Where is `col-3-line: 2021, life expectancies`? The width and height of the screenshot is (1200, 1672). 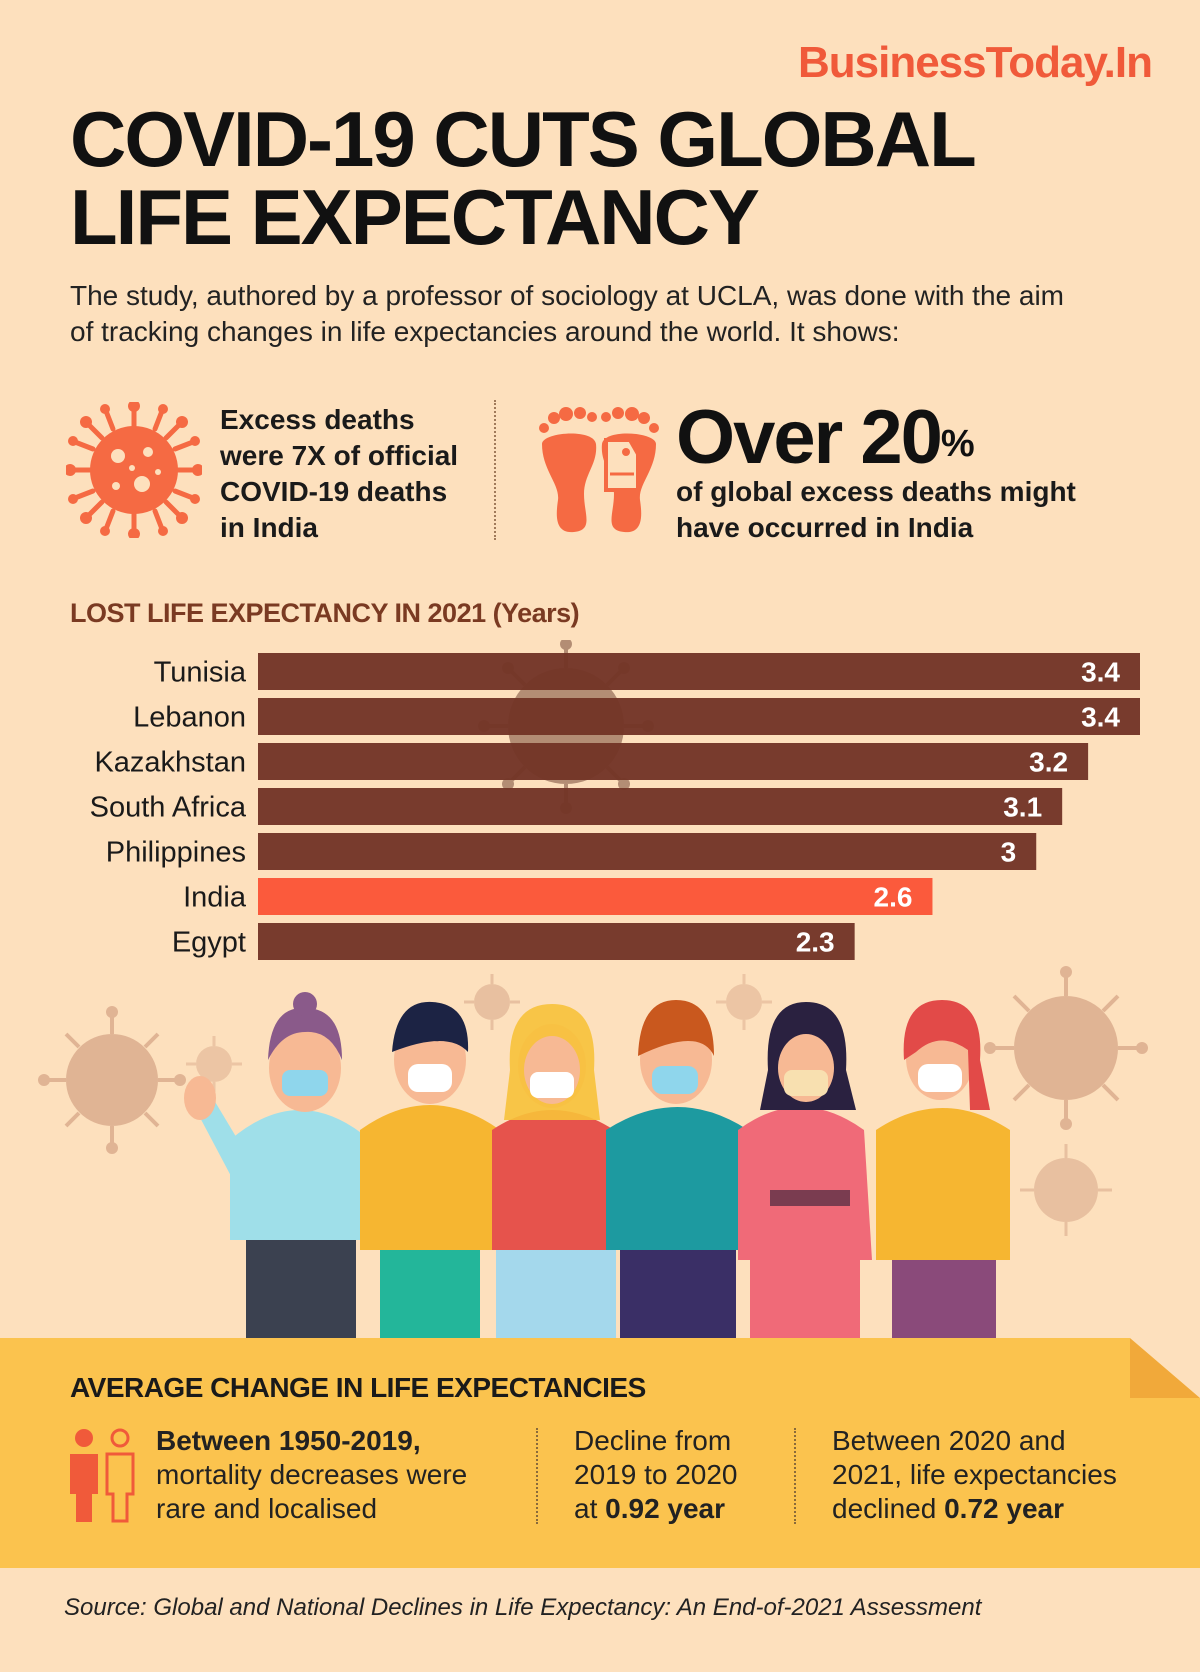
col-3-line: 2021, life expectancies is located at coordinates (974, 1474).